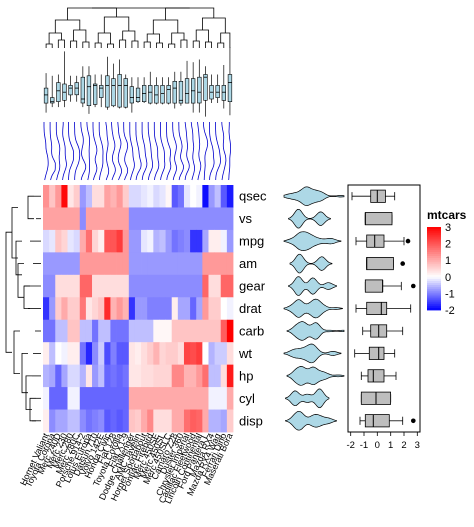 This screenshot has width=474, height=527. Describe the element at coordinates (384, 308) in the screenshot. I see `boxplot-frame` at that location.